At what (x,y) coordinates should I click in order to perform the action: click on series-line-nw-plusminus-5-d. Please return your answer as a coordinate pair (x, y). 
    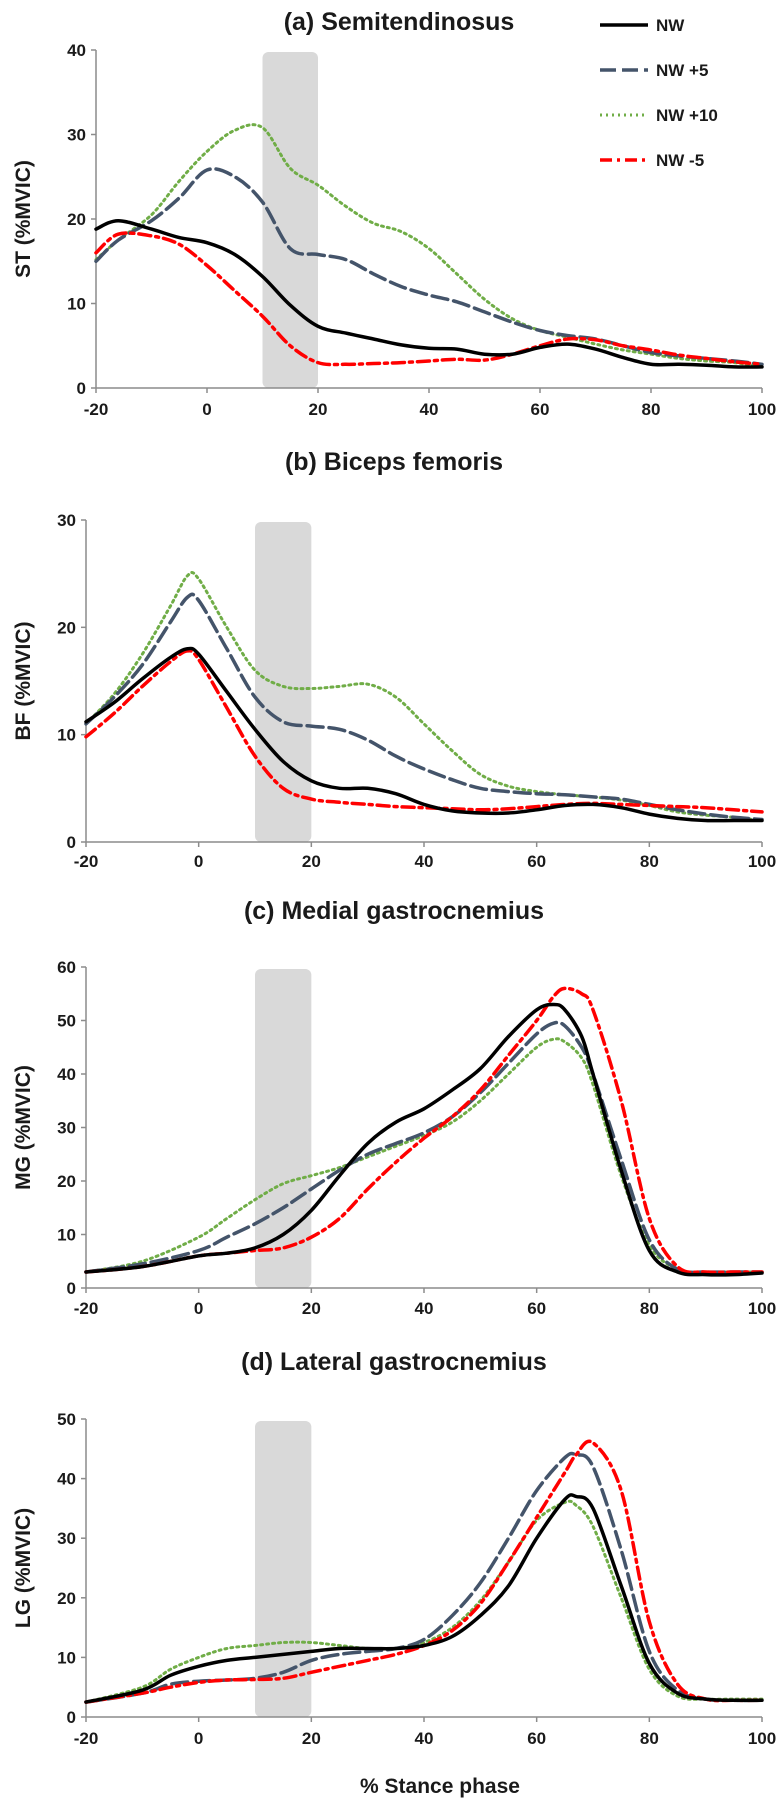
    Looking at the image, I should click on (424, 1577).